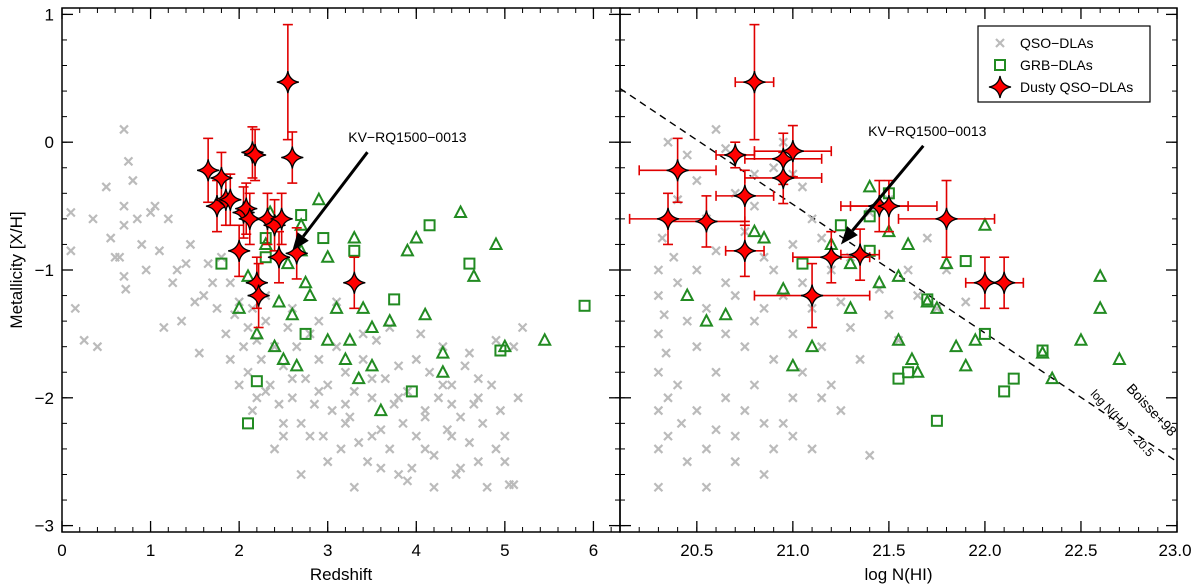 The height and width of the screenshot is (586, 1200). Describe the element at coordinates (888, 550) in the screenshot. I see `x-tick-label: 21.5` at that location.